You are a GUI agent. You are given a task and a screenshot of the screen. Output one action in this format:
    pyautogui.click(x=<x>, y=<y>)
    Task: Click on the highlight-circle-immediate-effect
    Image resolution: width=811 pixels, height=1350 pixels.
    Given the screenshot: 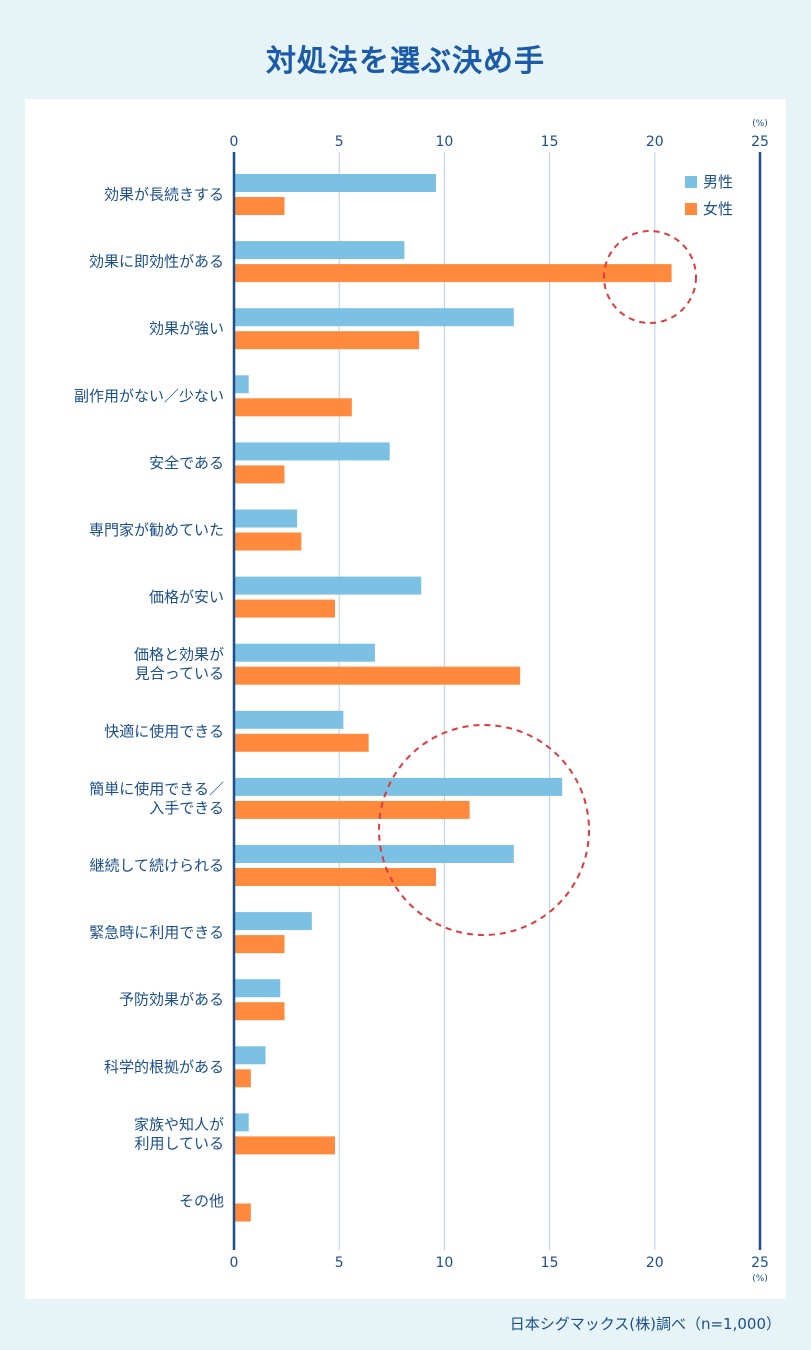 What is the action you would take?
    pyautogui.click(x=650, y=277)
    